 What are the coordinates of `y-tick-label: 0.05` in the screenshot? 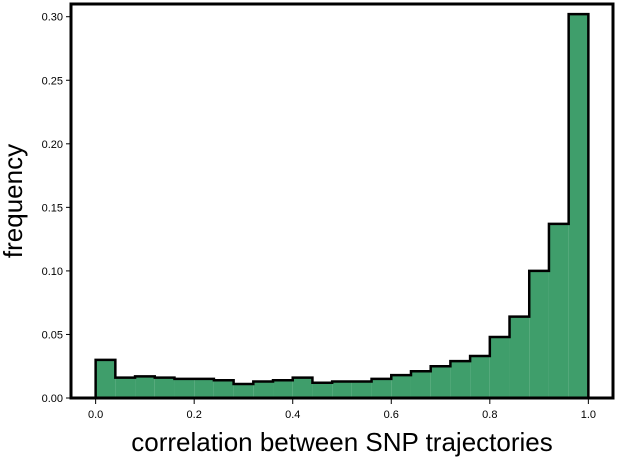 It's located at (52, 335).